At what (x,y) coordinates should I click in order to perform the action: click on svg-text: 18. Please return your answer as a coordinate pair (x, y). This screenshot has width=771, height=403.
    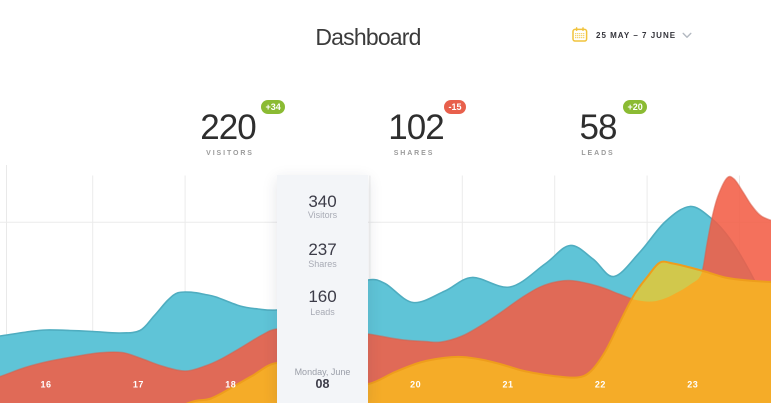
    Looking at the image, I should click on (230, 384).